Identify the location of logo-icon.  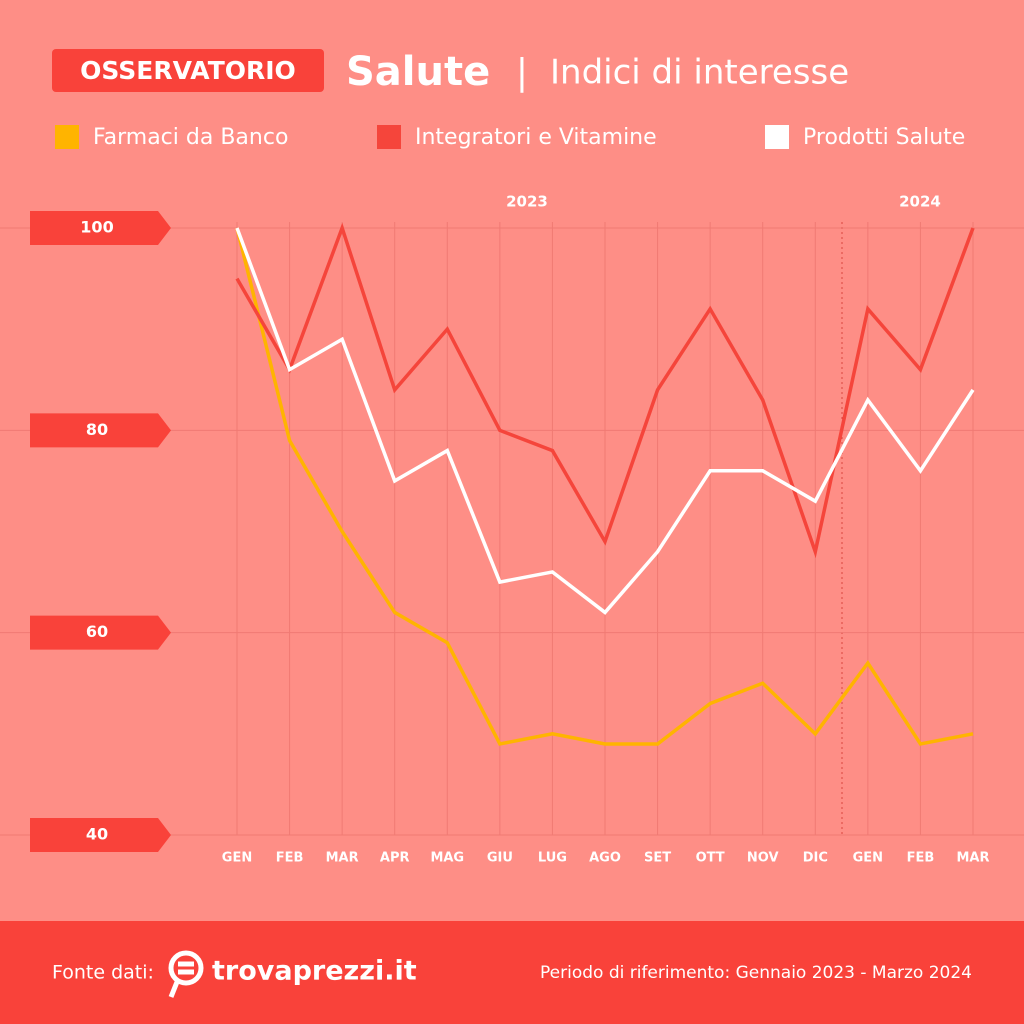
(186, 974).